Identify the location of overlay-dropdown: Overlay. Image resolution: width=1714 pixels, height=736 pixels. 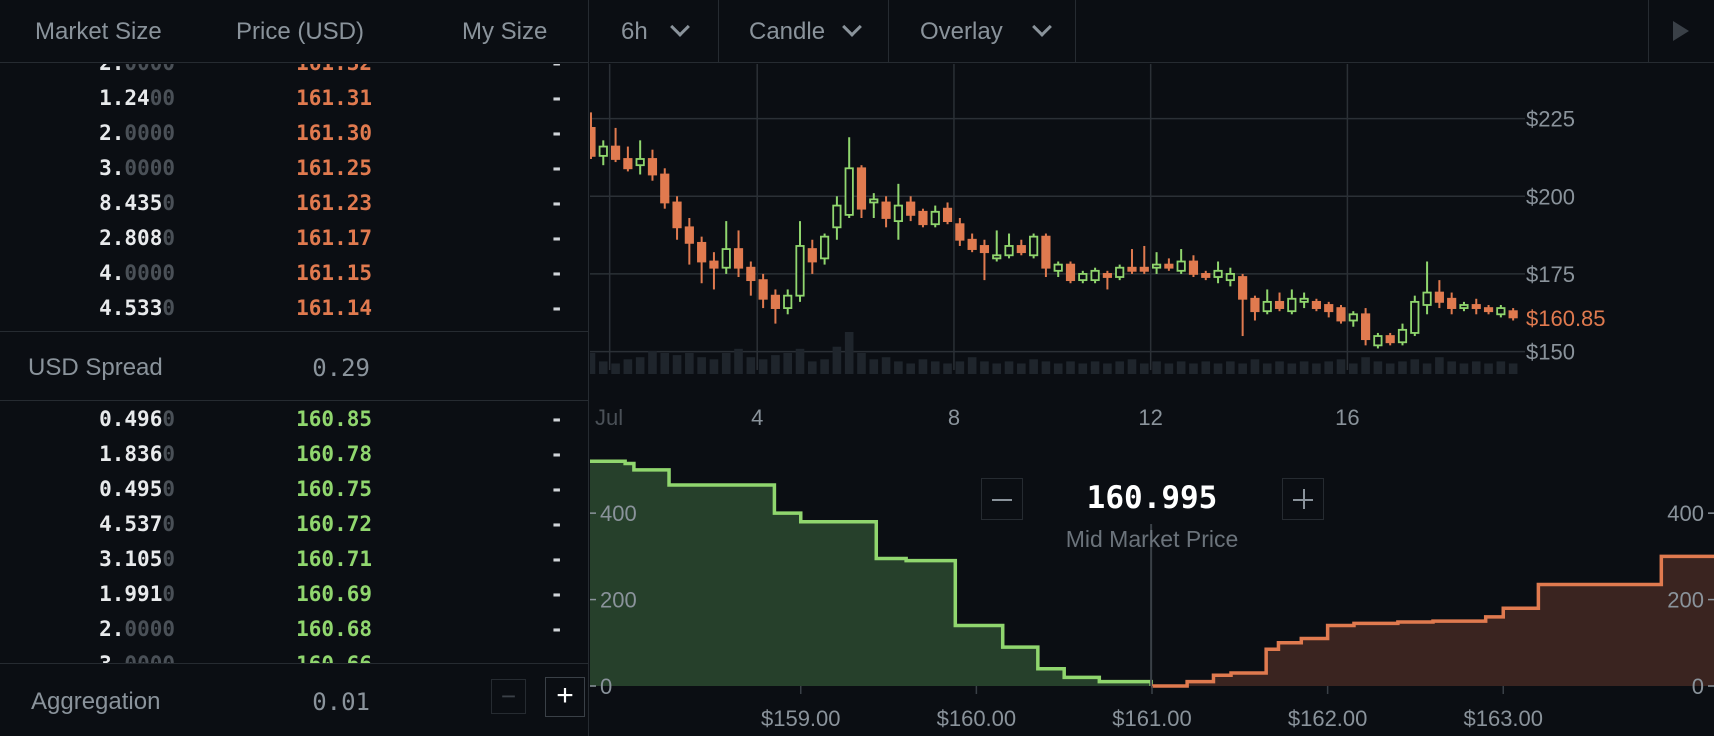
(982, 31).